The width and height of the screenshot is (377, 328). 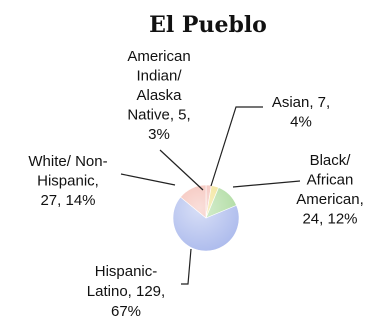 What do you see at coordinates (206, 218) in the screenshot?
I see `pie-sheen` at bounding box center [206, 218].